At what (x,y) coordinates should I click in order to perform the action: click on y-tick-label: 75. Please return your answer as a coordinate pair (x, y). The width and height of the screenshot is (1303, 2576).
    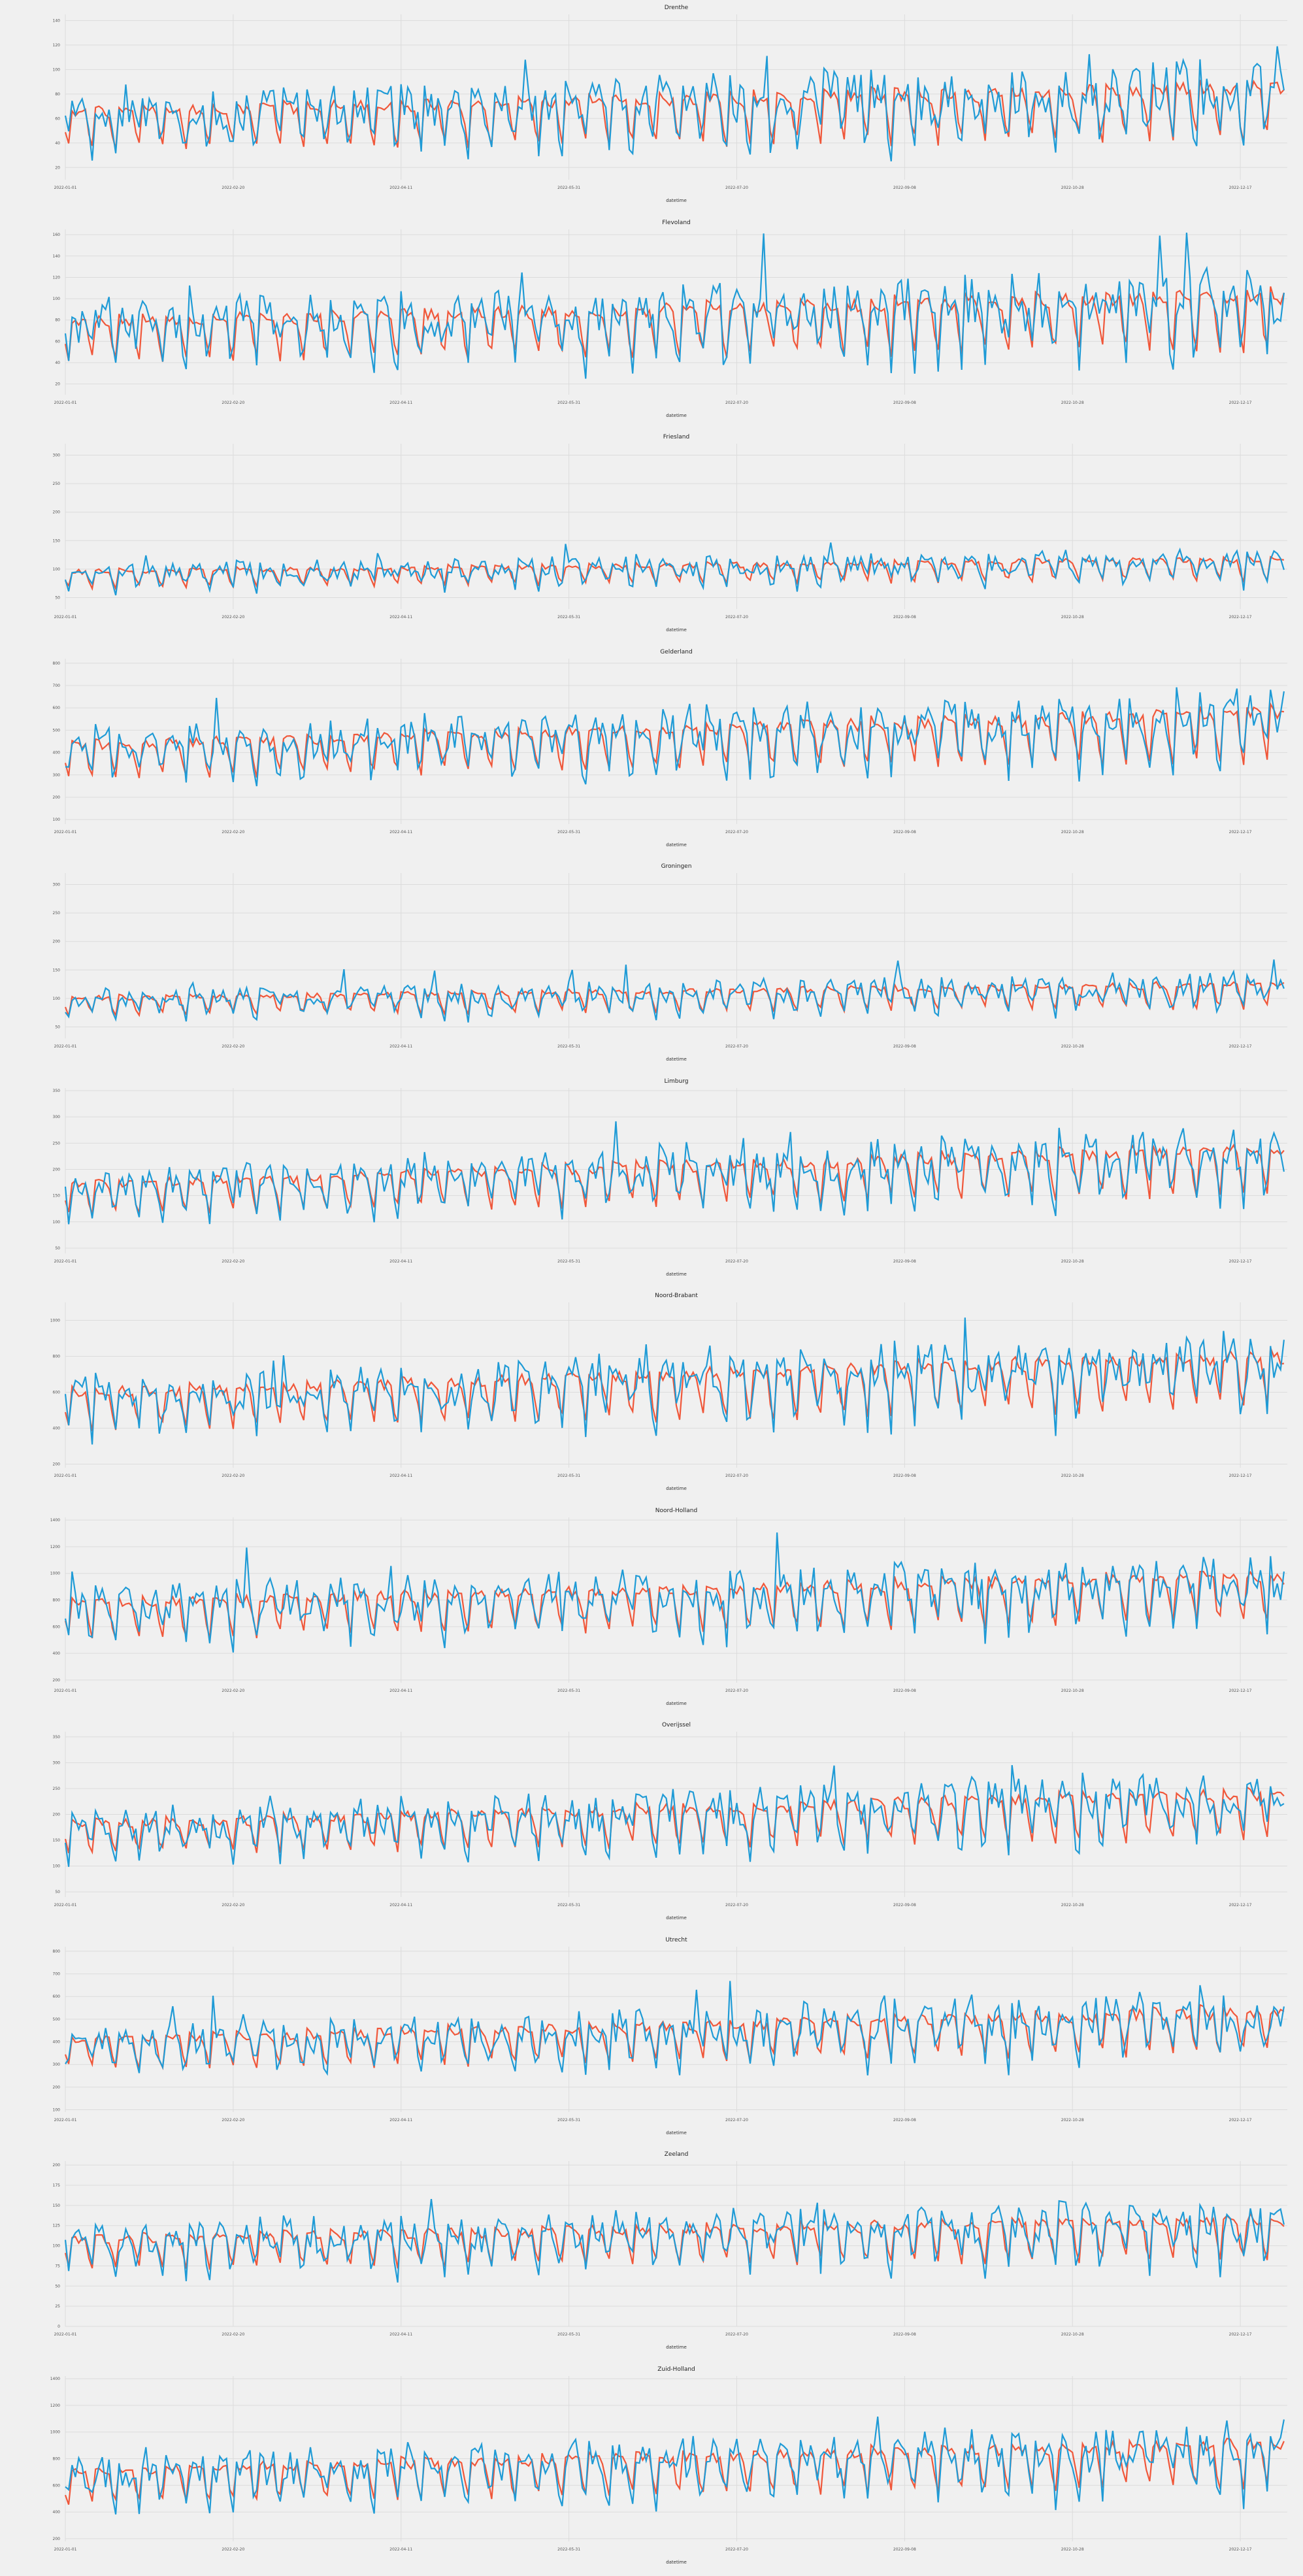
    Looking at the image, I should click on (57, 2266).